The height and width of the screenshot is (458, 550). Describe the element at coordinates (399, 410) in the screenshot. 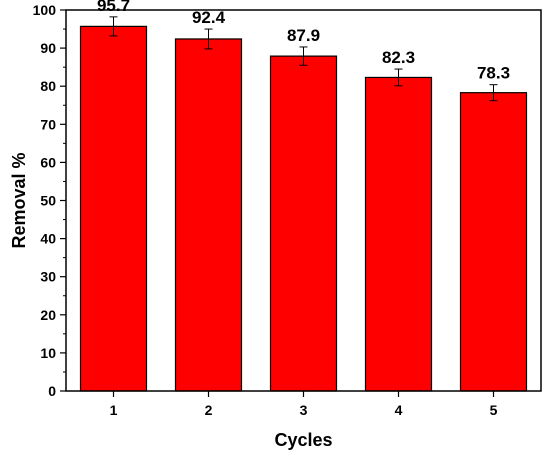

I see `x-tick-label: 4` at that location.